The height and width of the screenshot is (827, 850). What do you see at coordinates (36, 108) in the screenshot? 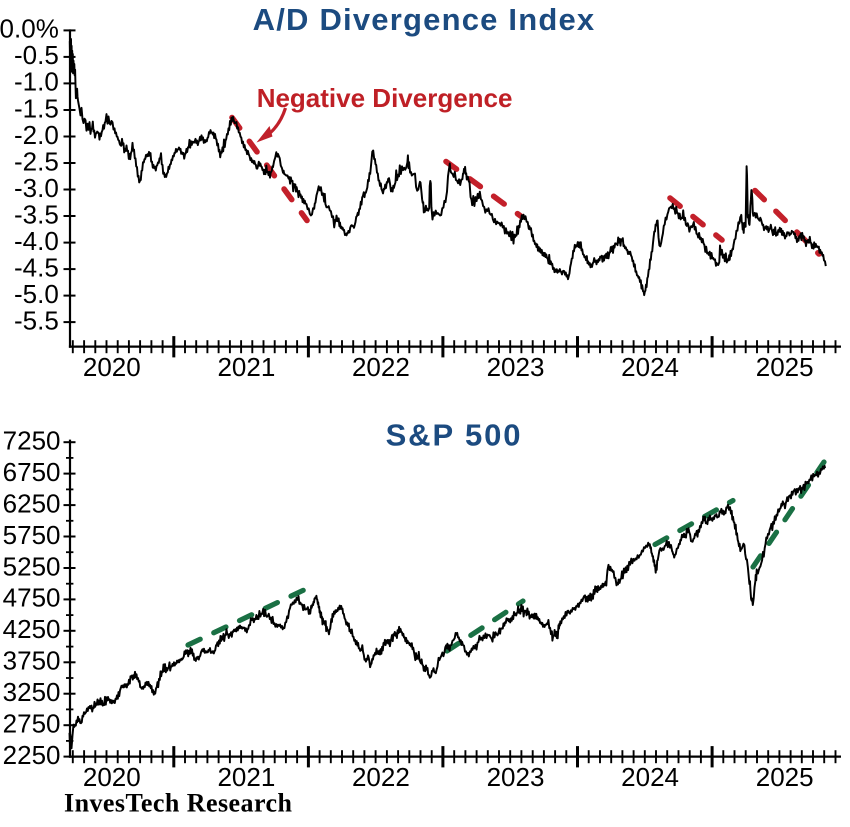
I see `svg-text: -1.5` at bounding box center [36, 108].